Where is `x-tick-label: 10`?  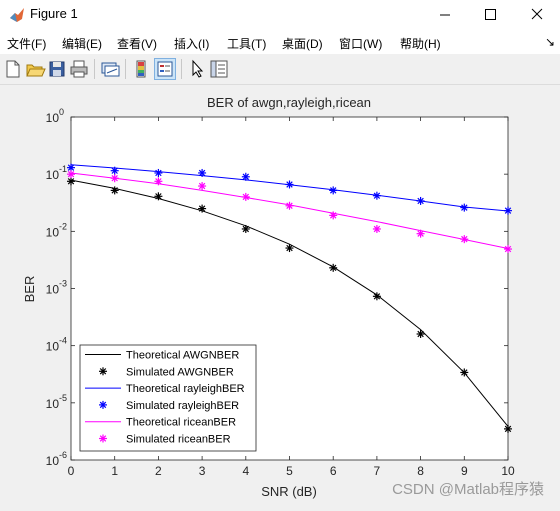 x-tick-label: 10 is located at coordinates (508, 471).